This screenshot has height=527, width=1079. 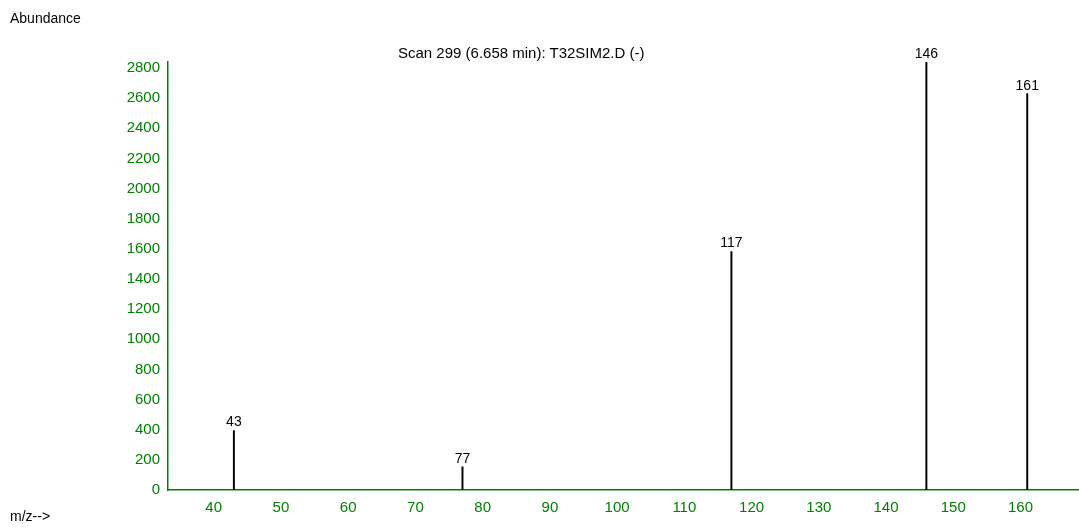 I want to click on y-tick-label: 0, so click(x=155, y=489).